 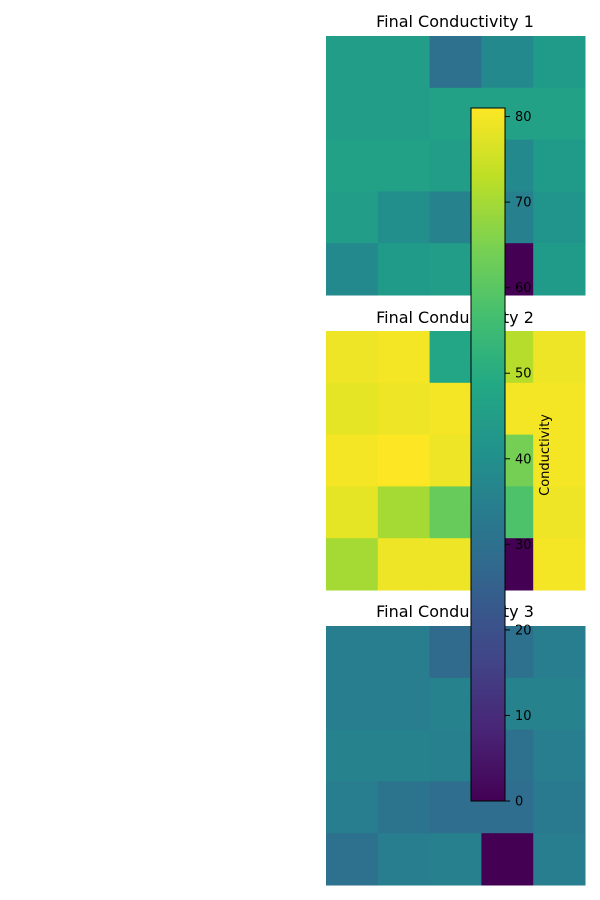 I want to click on colorbar-gradient, so click(x=488, y=454).